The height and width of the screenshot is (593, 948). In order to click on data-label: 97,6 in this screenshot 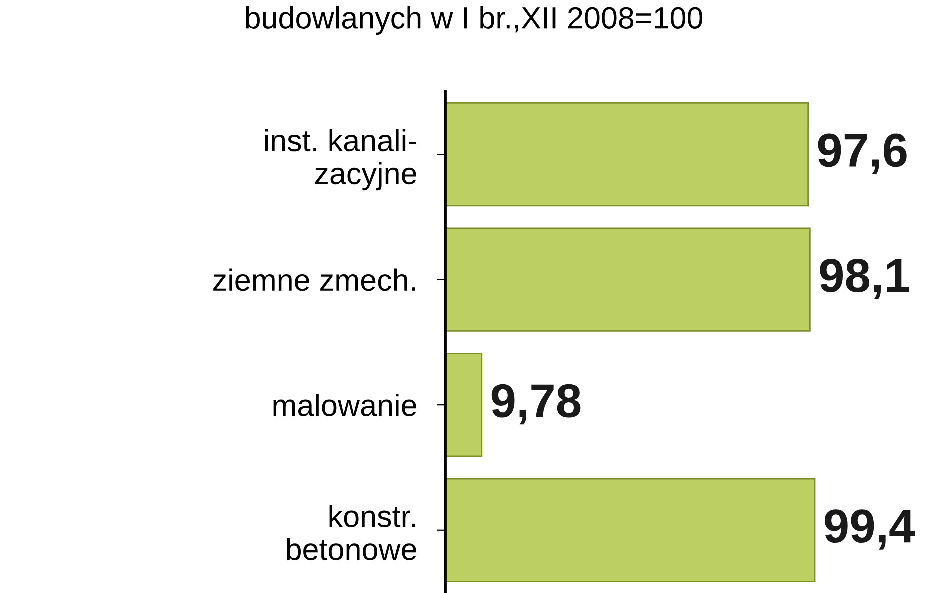, I will do `click(862, 154)`.